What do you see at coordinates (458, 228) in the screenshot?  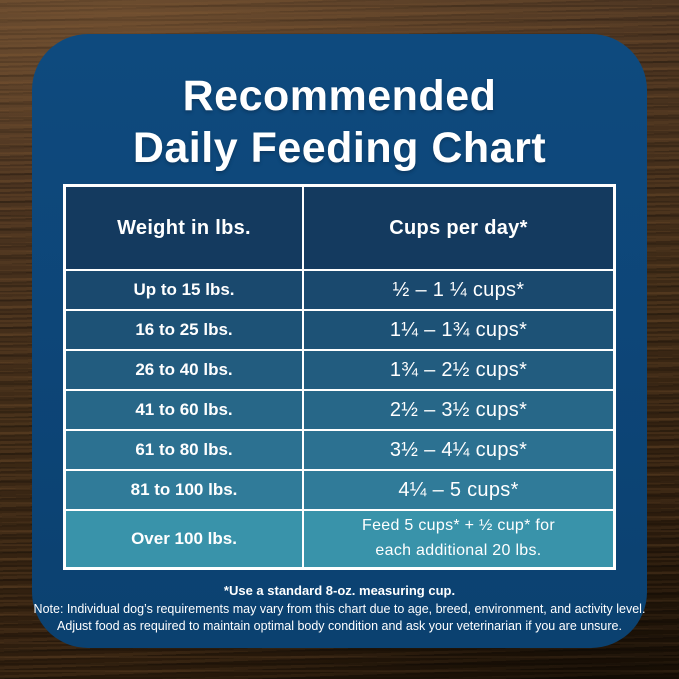 I see `column-header-cups: Cups per day*` at bounding box center [458, 228].